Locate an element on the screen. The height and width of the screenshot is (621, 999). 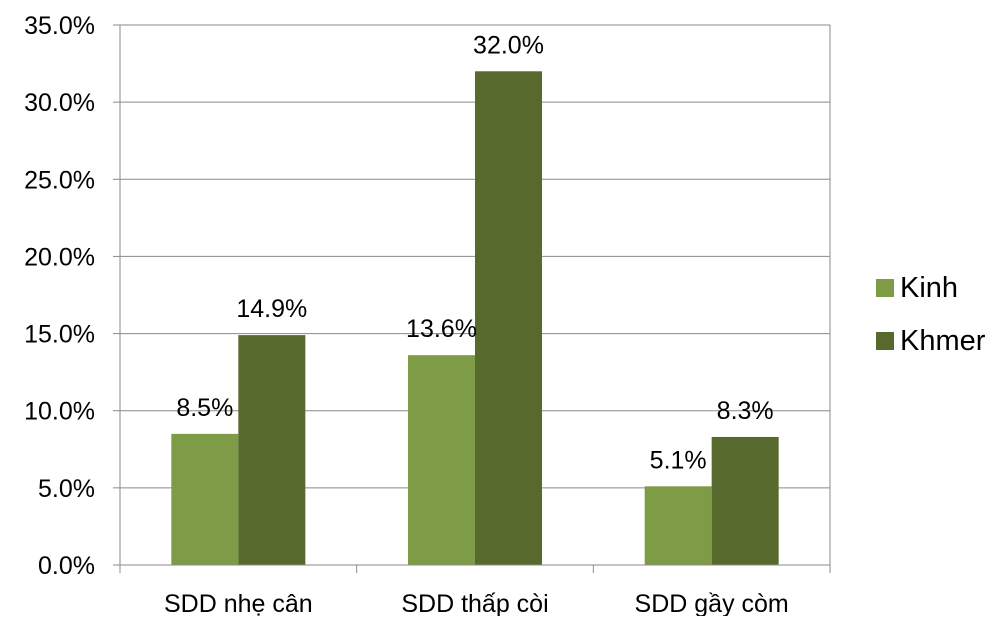
y-tick-label: 20.0% is located at coordinates (59, 257).